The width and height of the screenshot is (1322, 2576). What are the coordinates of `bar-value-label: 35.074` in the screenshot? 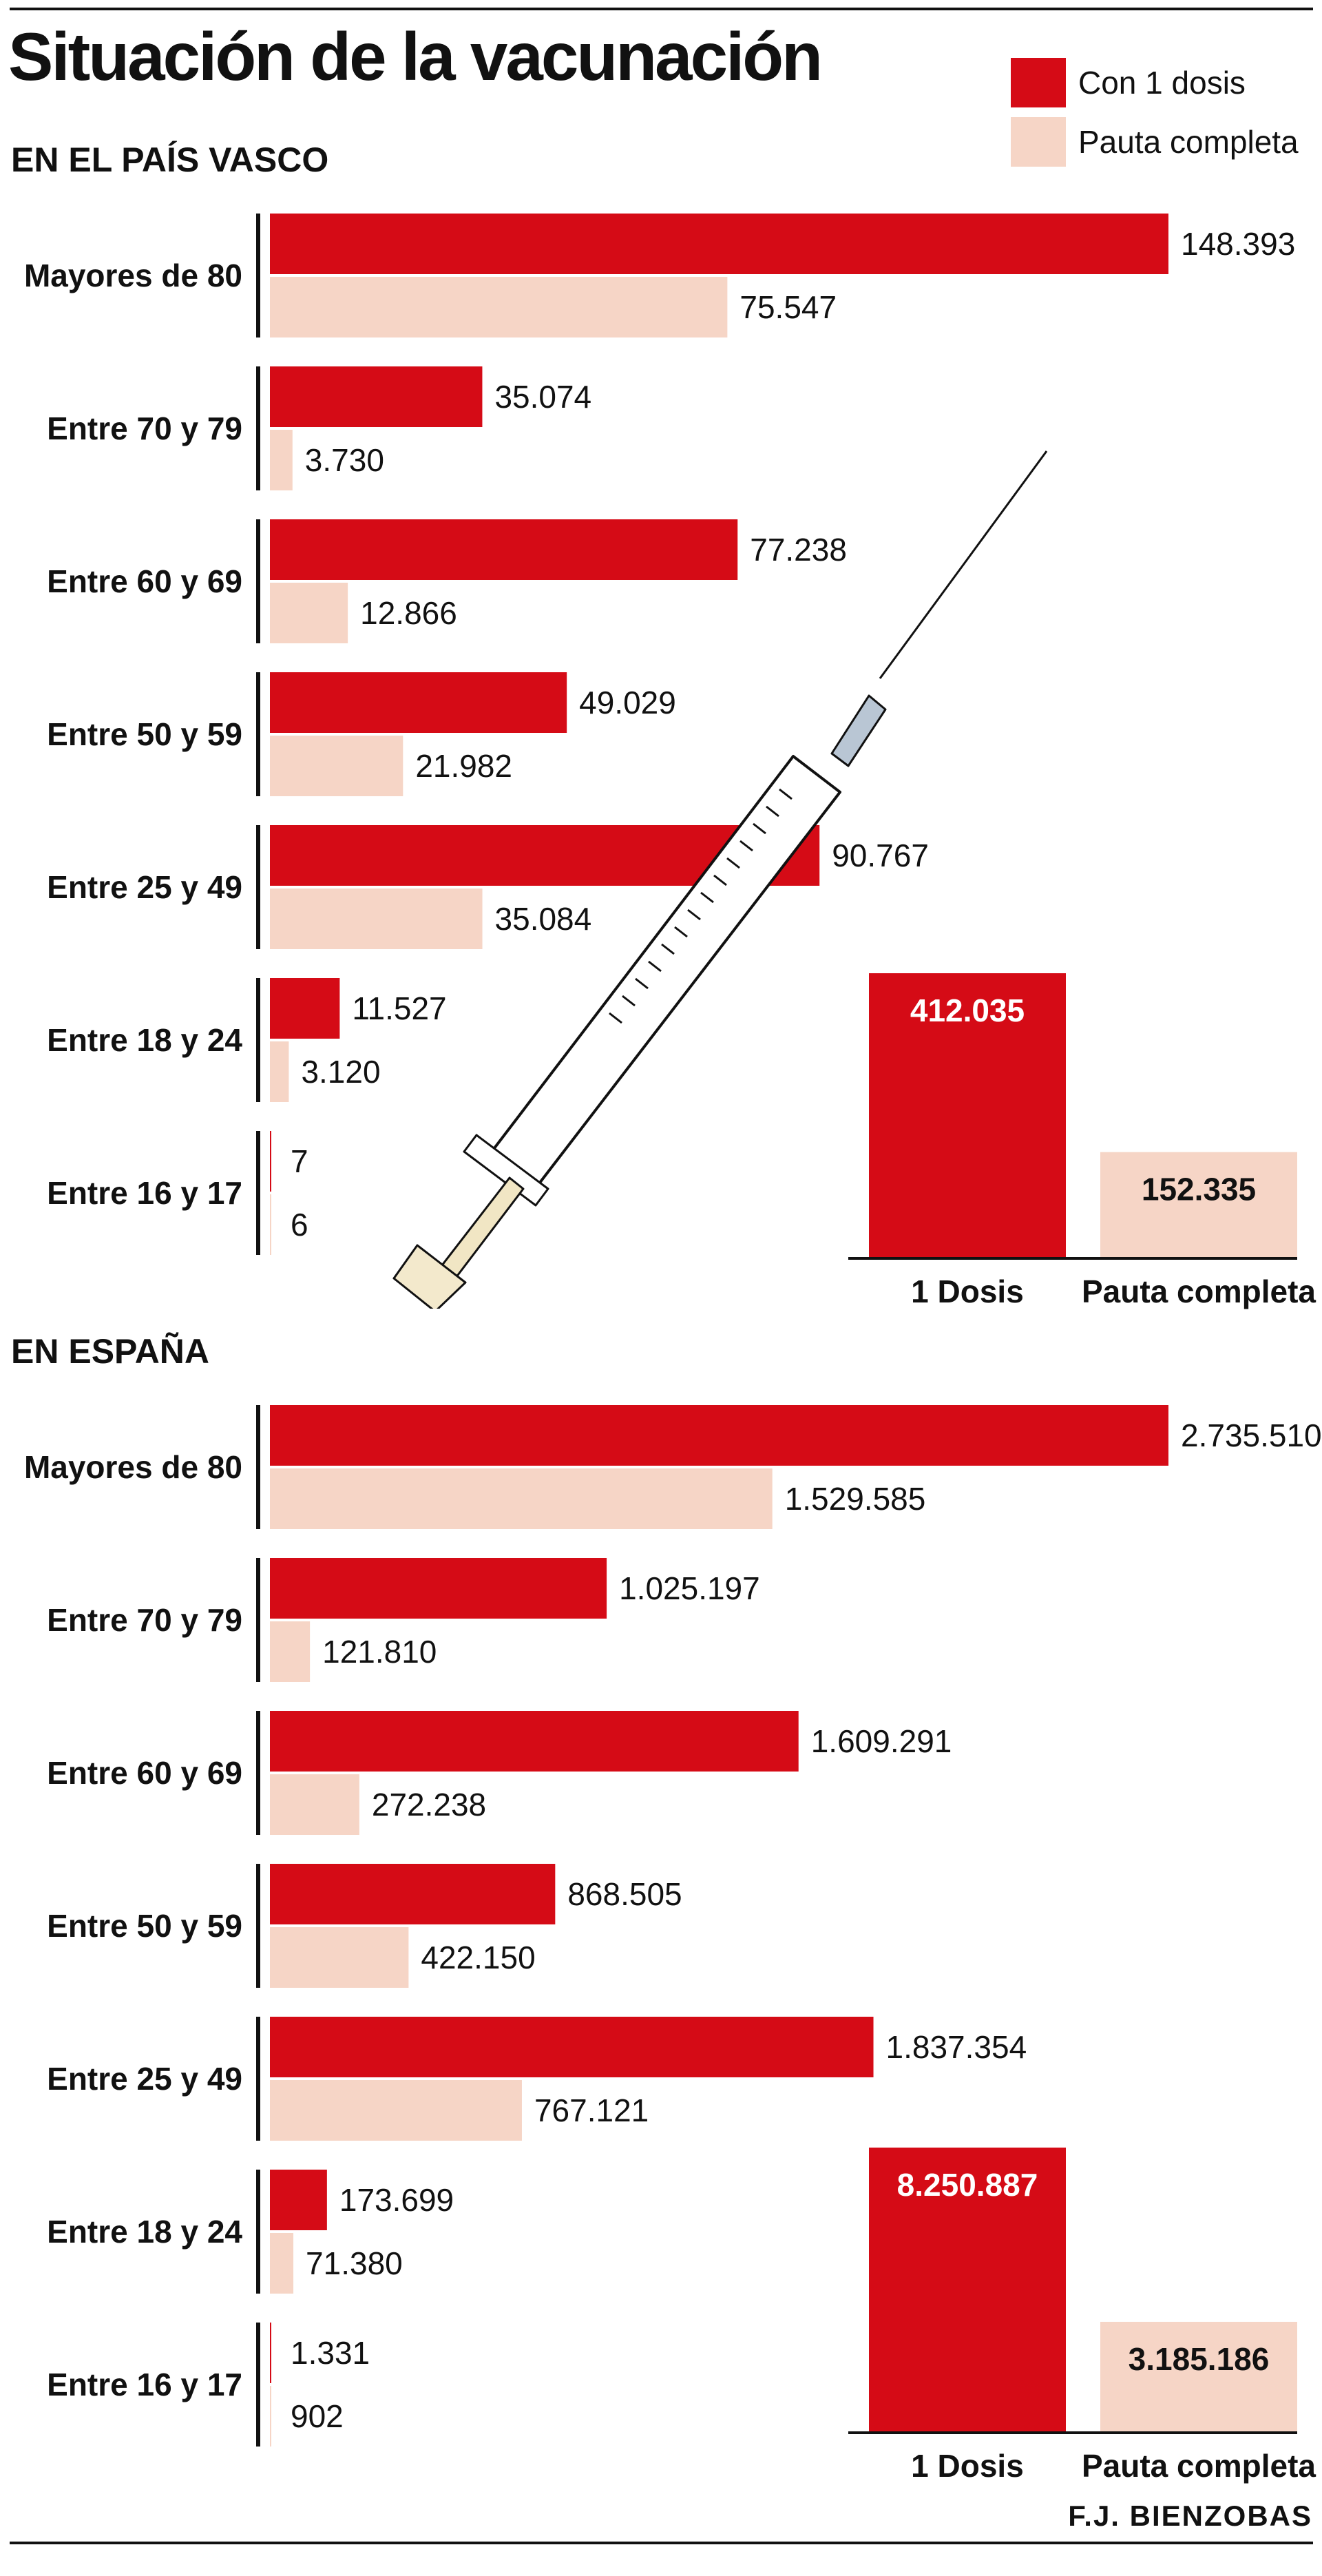 It's located at (542, 397).